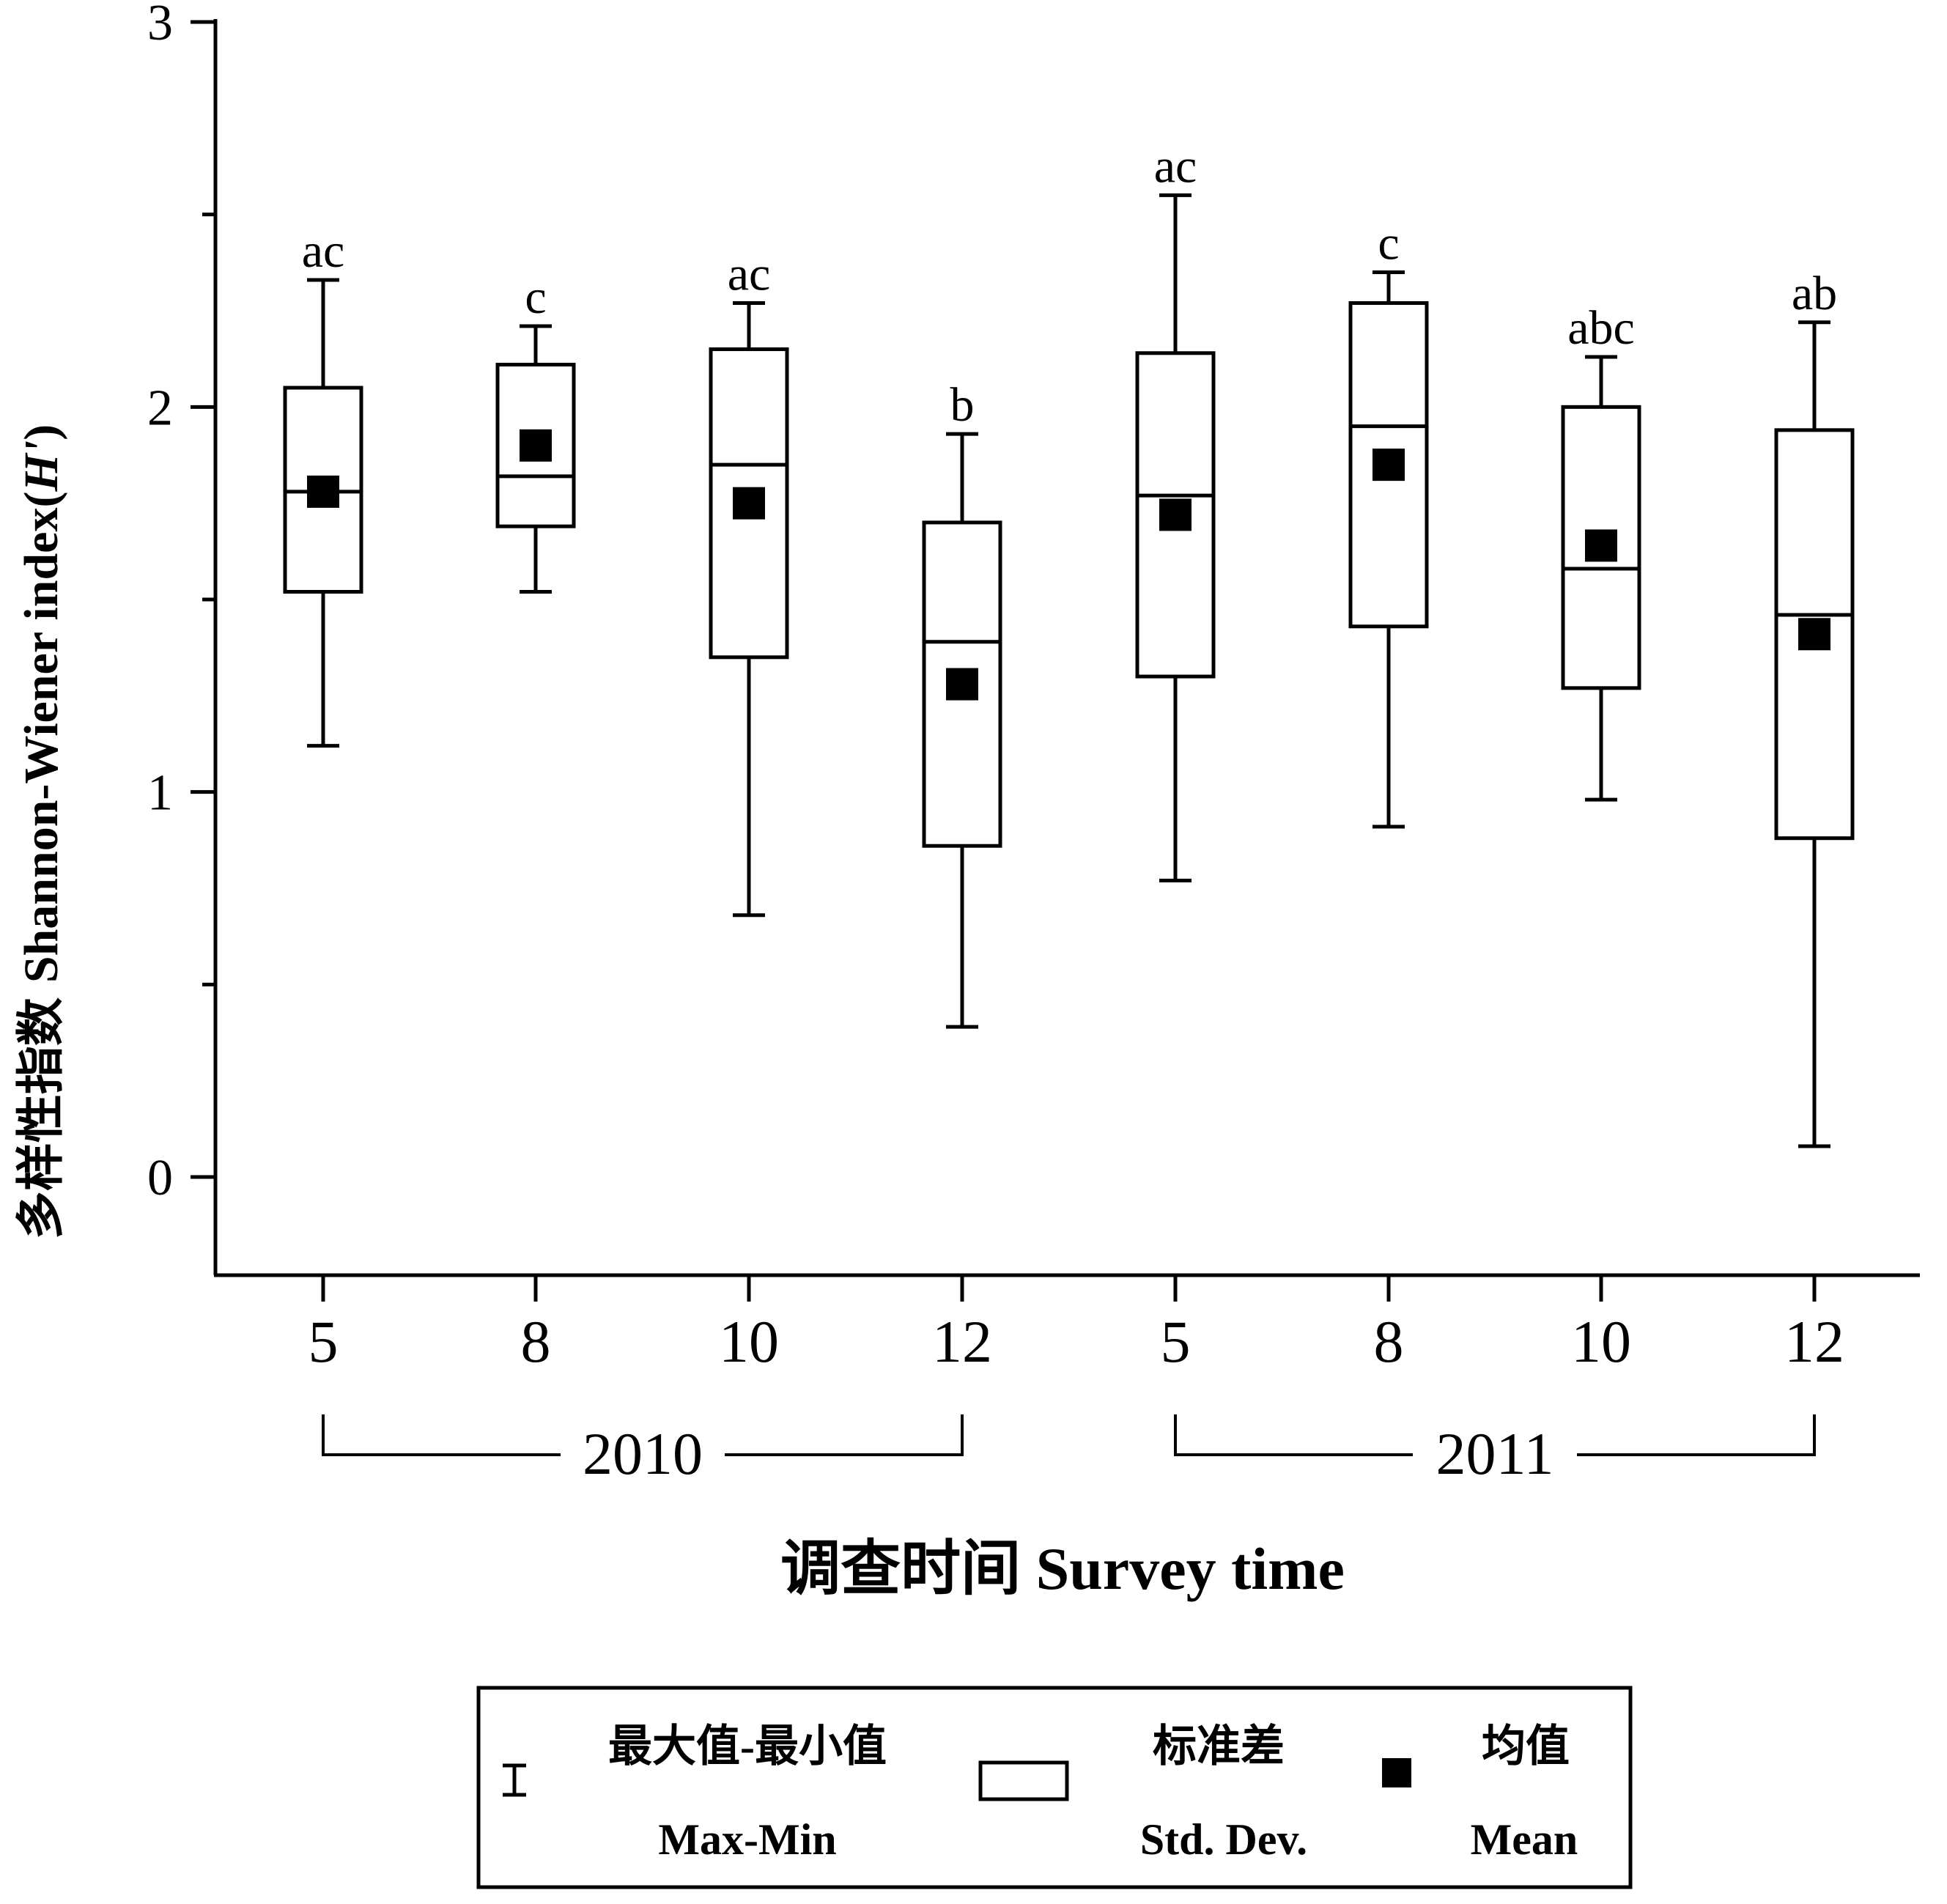  I want to click on year-label: 2010, so click(643, 1453).